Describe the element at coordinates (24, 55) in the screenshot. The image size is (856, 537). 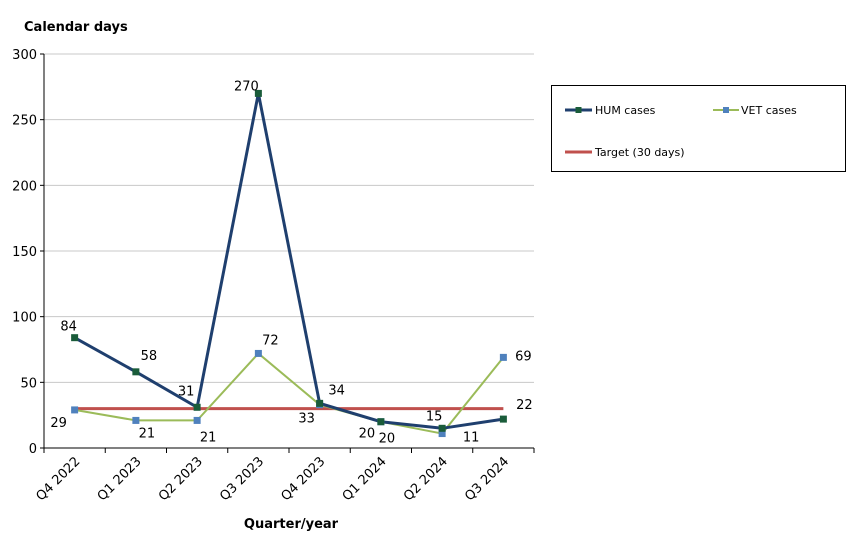
I see `y-tick-label: 300` at that location.